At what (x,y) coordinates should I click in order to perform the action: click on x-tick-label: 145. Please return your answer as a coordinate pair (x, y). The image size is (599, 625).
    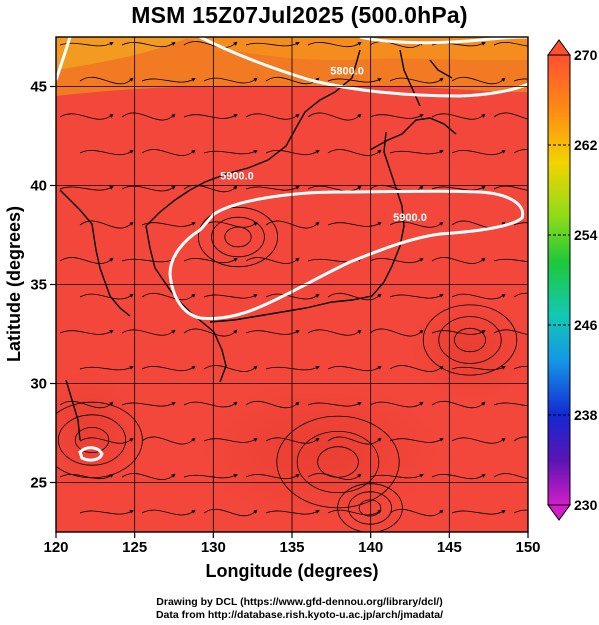
    Looking at the image, I should click on (449, 547).